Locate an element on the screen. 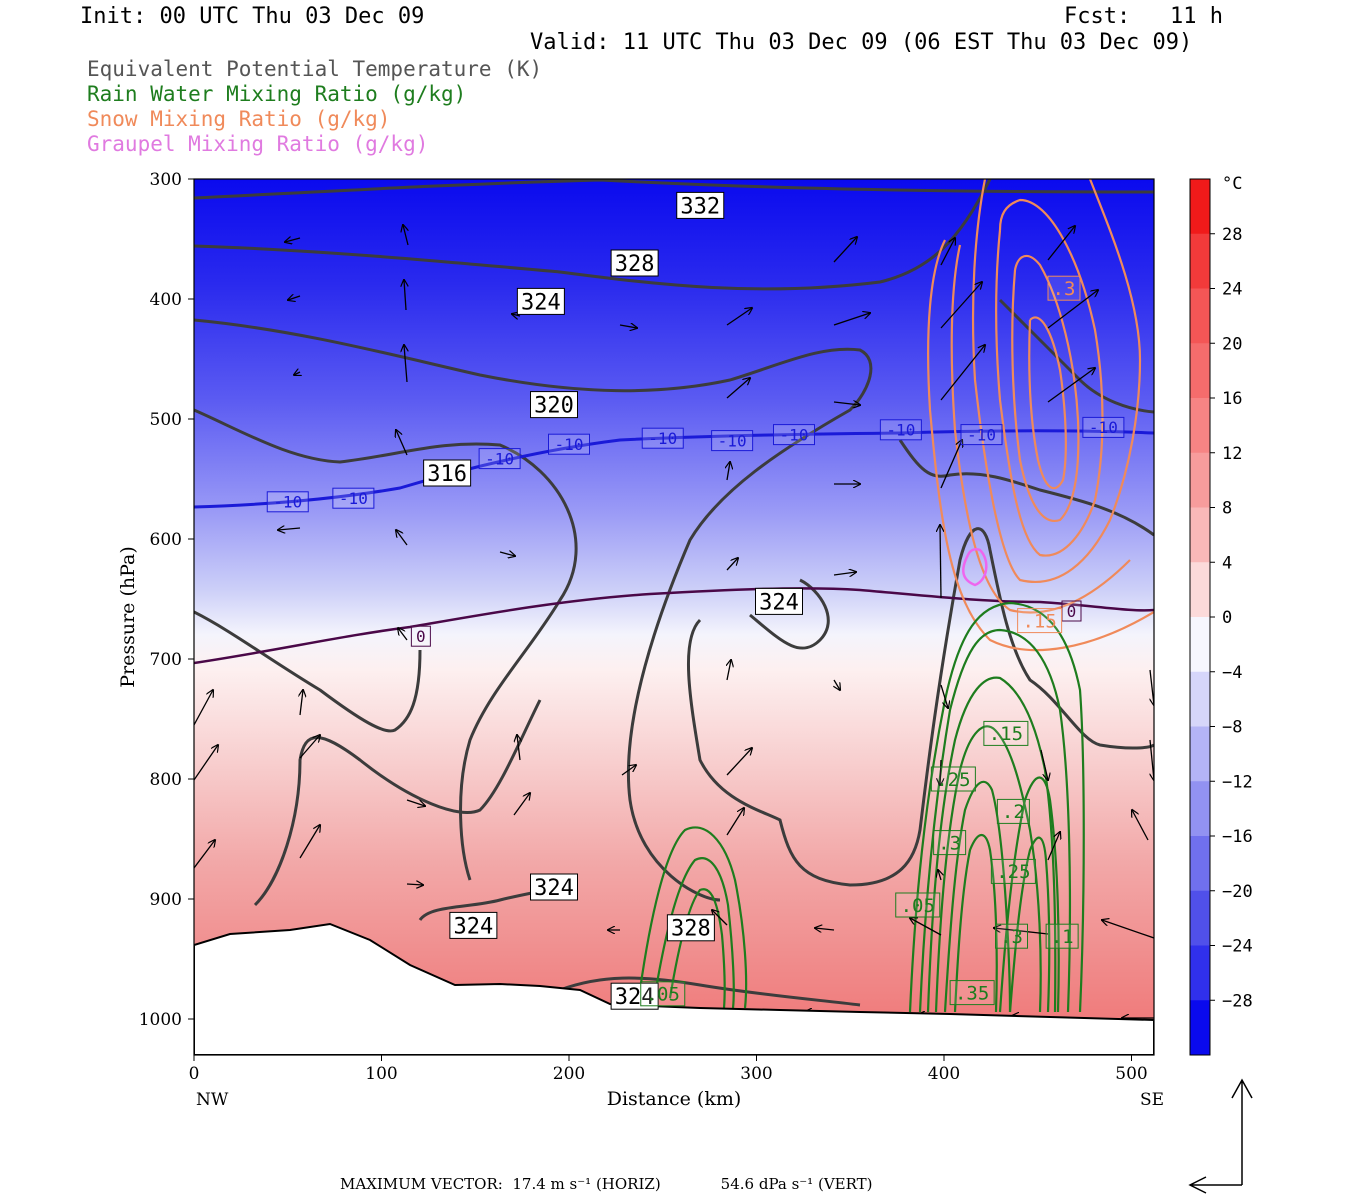  rain-label: .05 is located at coordinates (918, 905).